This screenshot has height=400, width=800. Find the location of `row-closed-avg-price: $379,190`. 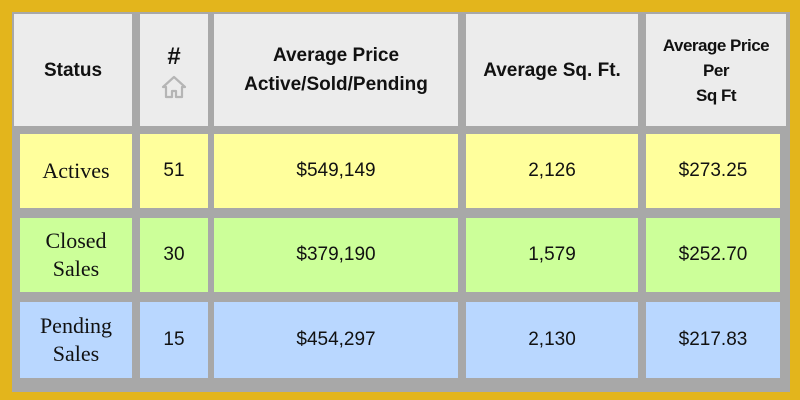

row-closed-avg-price: $379,190 is located at coordinates (336, 255).